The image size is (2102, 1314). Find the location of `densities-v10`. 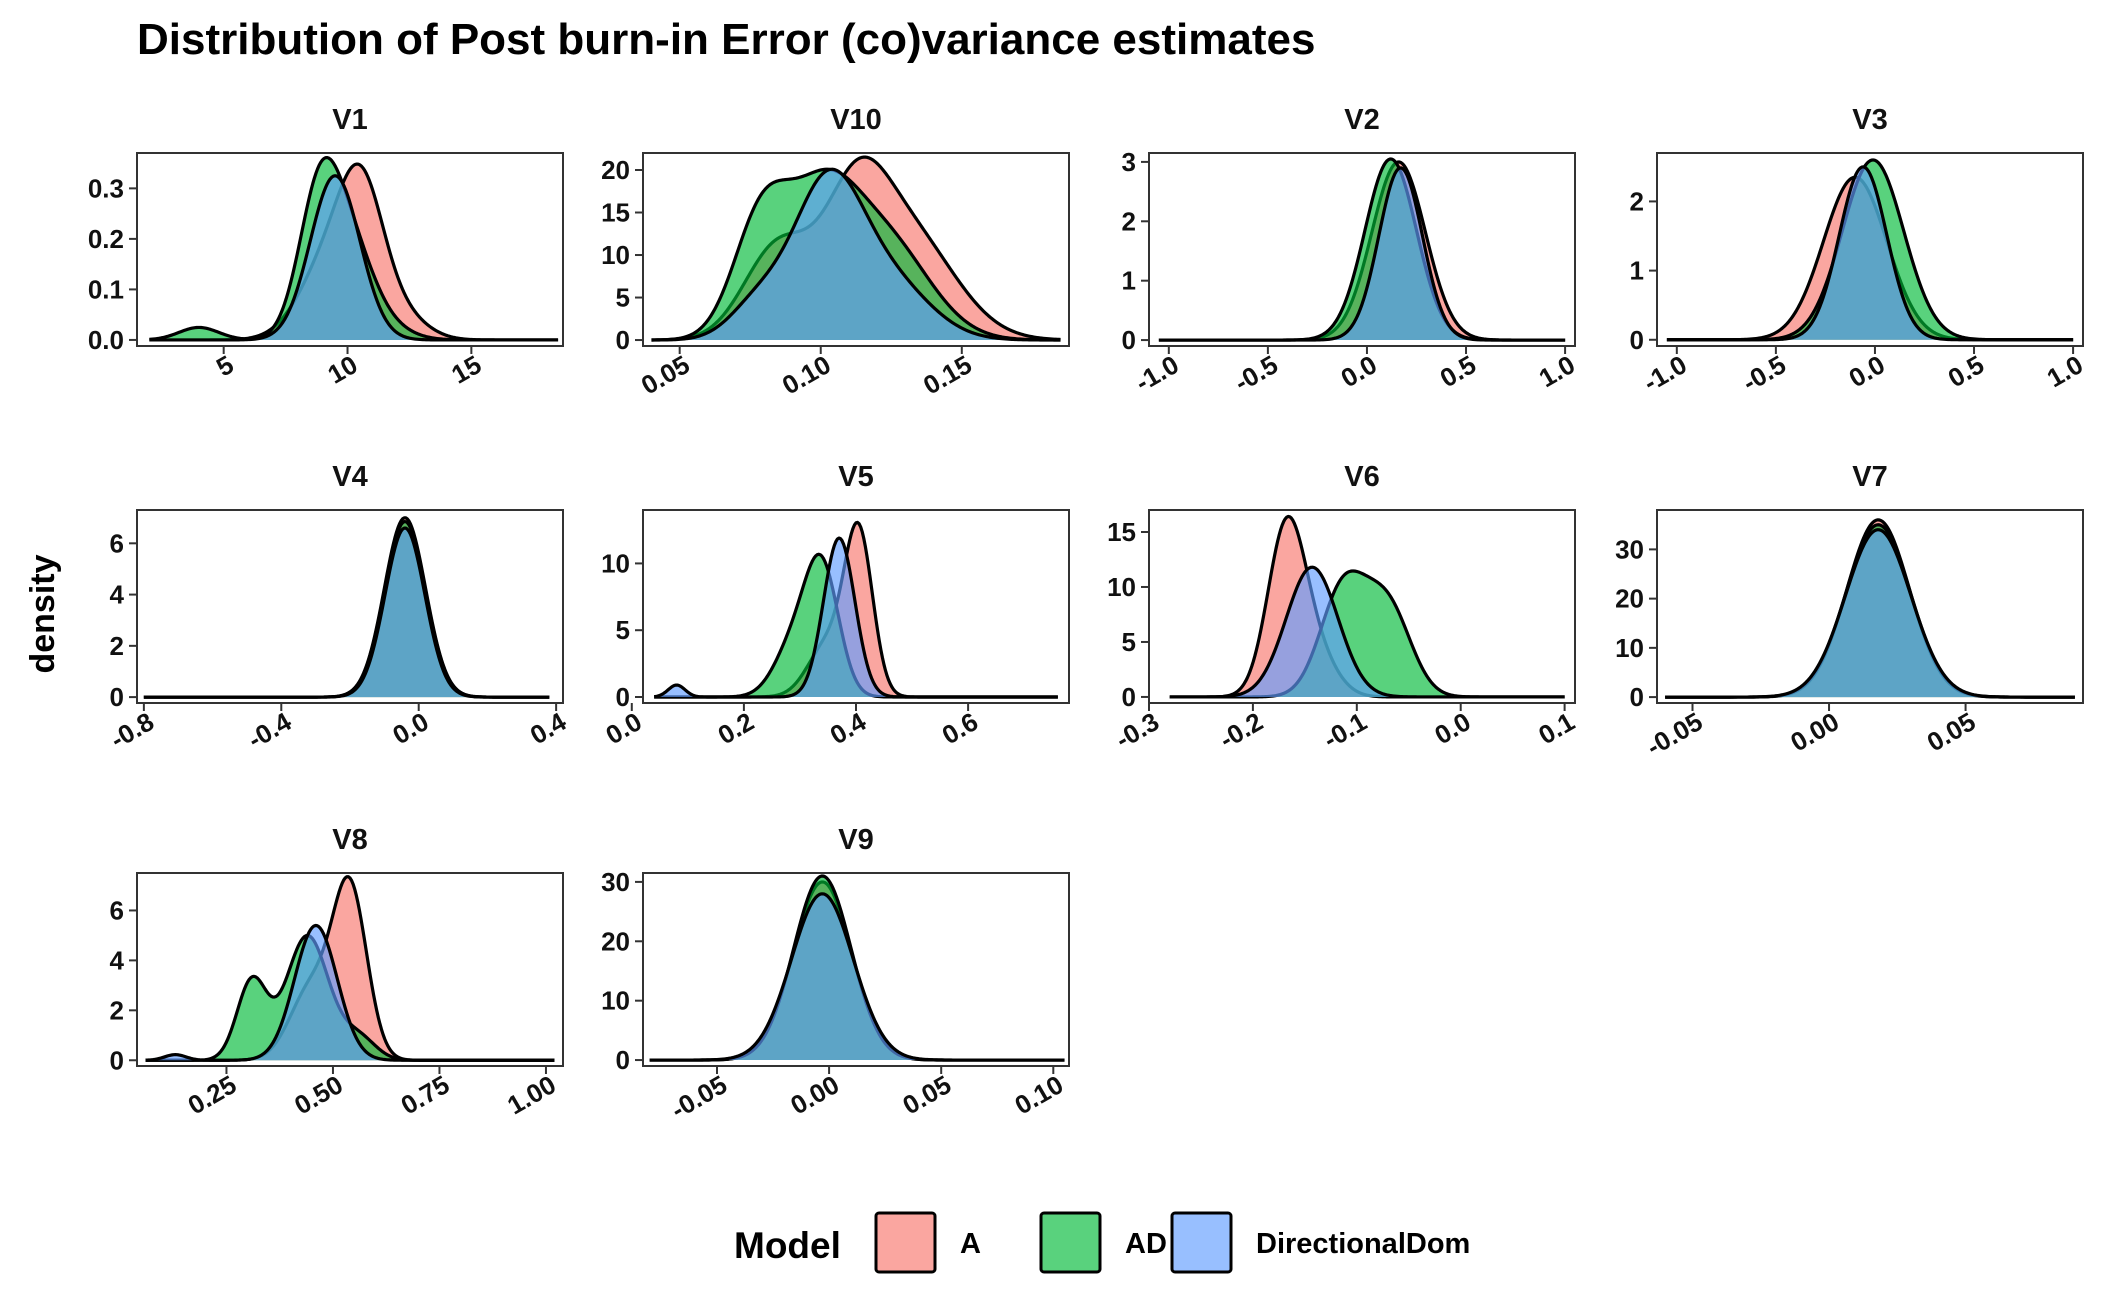

densities-v10 is located at coordinates (856, 248).